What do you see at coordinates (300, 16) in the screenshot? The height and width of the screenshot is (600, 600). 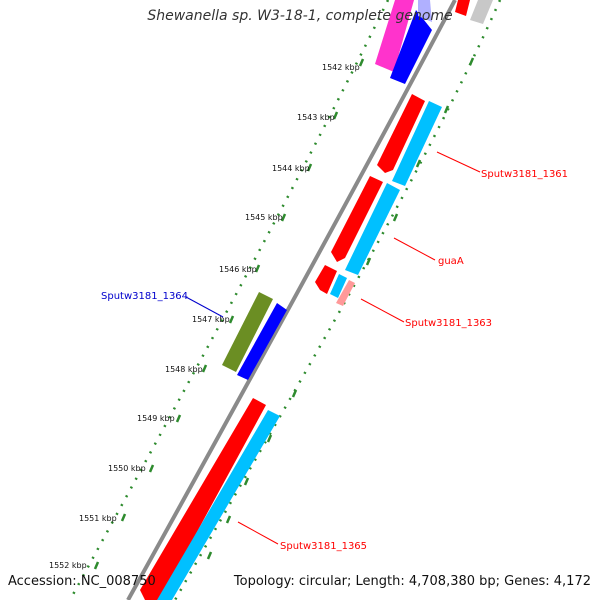 I see `map-title: Shewanella sp. W3-18-1, complete genome` at bounding box center [300, 16].